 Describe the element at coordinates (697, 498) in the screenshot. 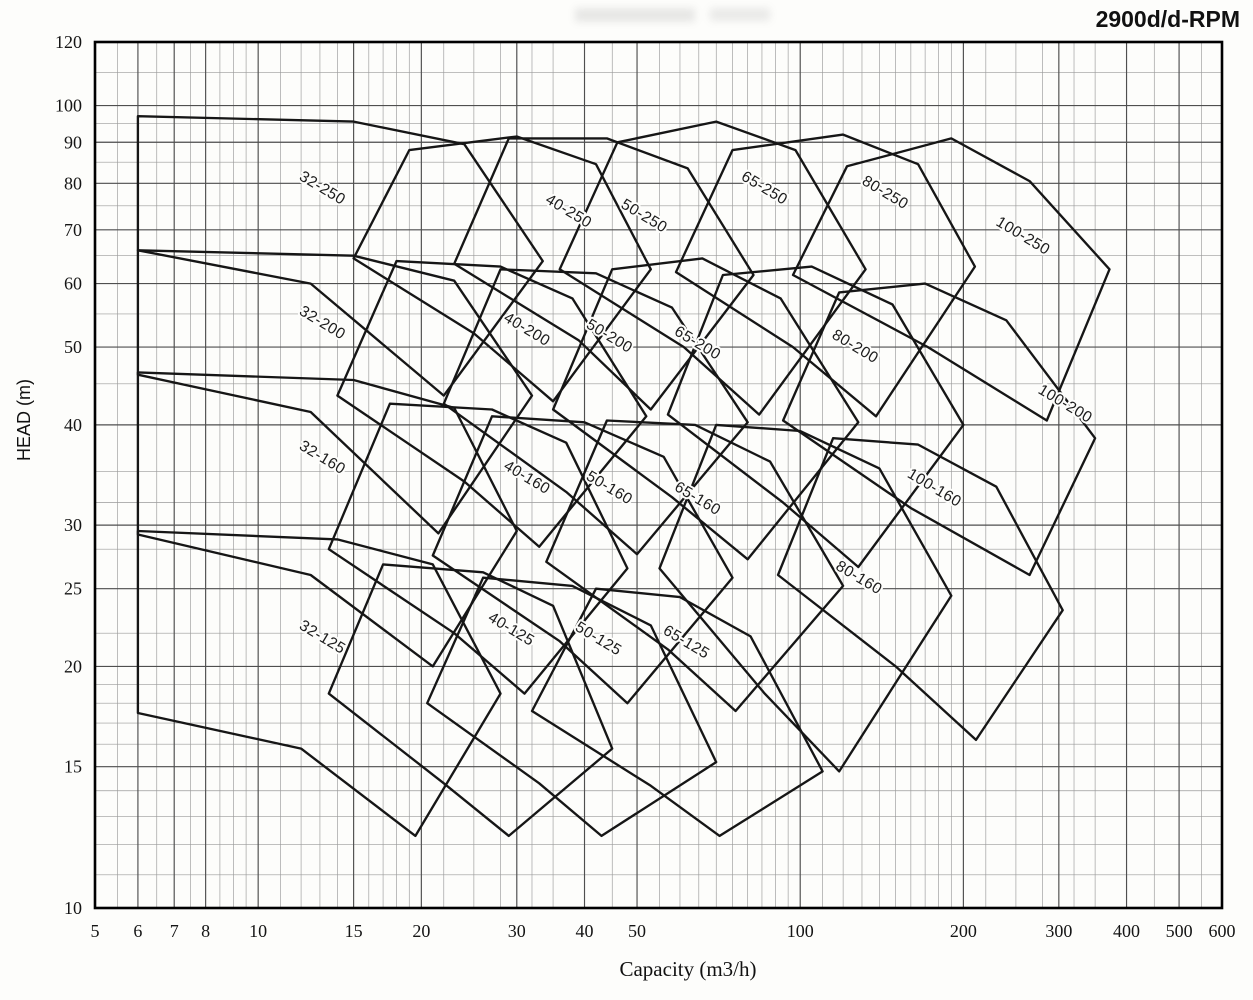

I see `envelope-label-65-160: 65-160` at that location.